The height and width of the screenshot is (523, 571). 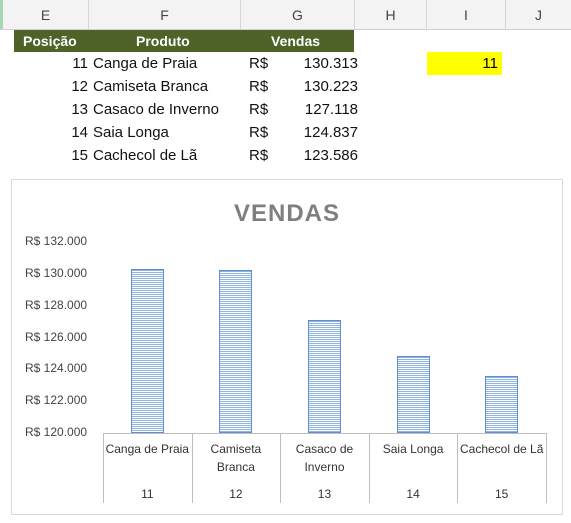 What do you see at coordinates (330, 132) in the screenshot?
I see `cell-vendas: 124.837` at bounding box center [330, 132].